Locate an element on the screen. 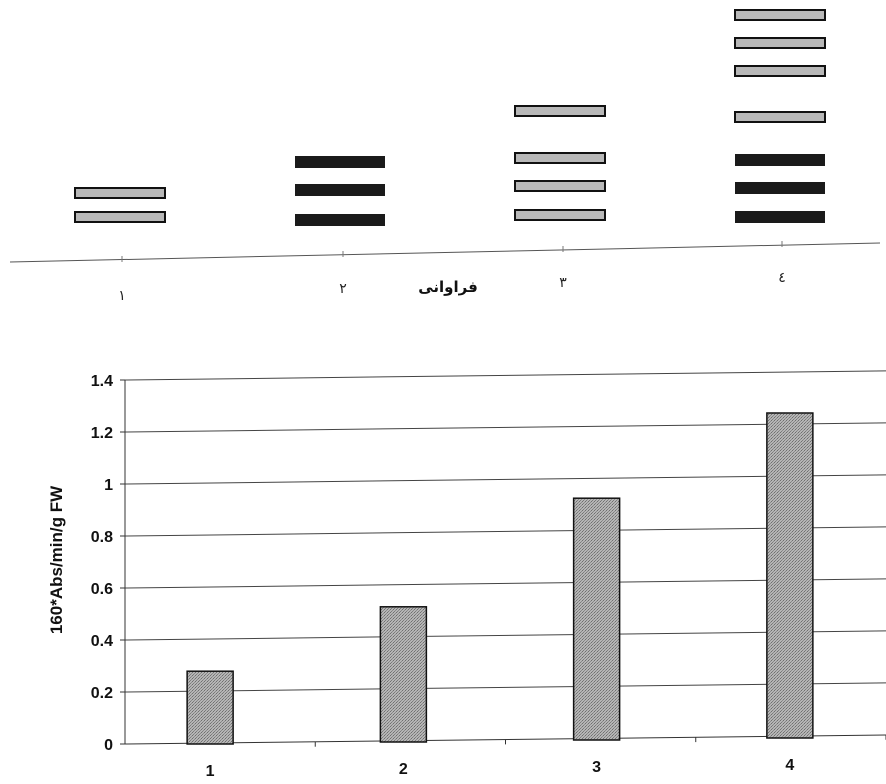 This screenshot has height=784, width=886. x-tick-label: 4 is located at coordinates (789, 765).